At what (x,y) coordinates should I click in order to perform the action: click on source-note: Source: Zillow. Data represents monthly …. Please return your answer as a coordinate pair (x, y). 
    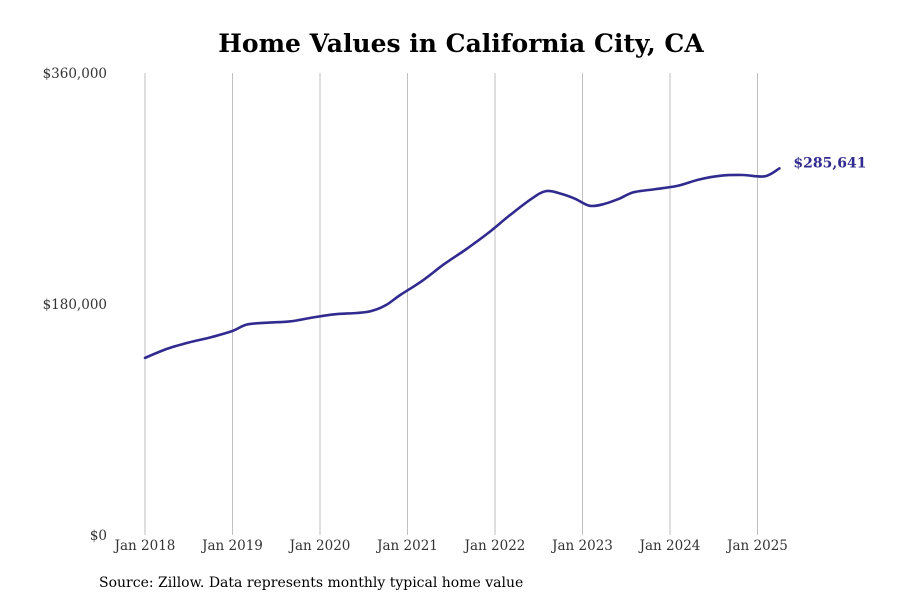
    Looking at the image, I should click on (311, 583).